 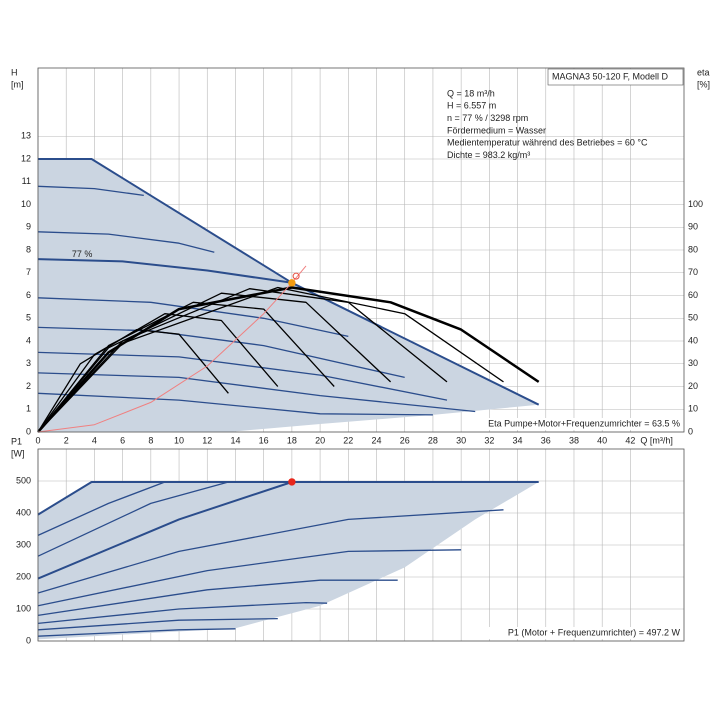 I want to click on note: P1 (Motor + Frequenzumrichter) = 497.2 W, so click(x=594, y=632).